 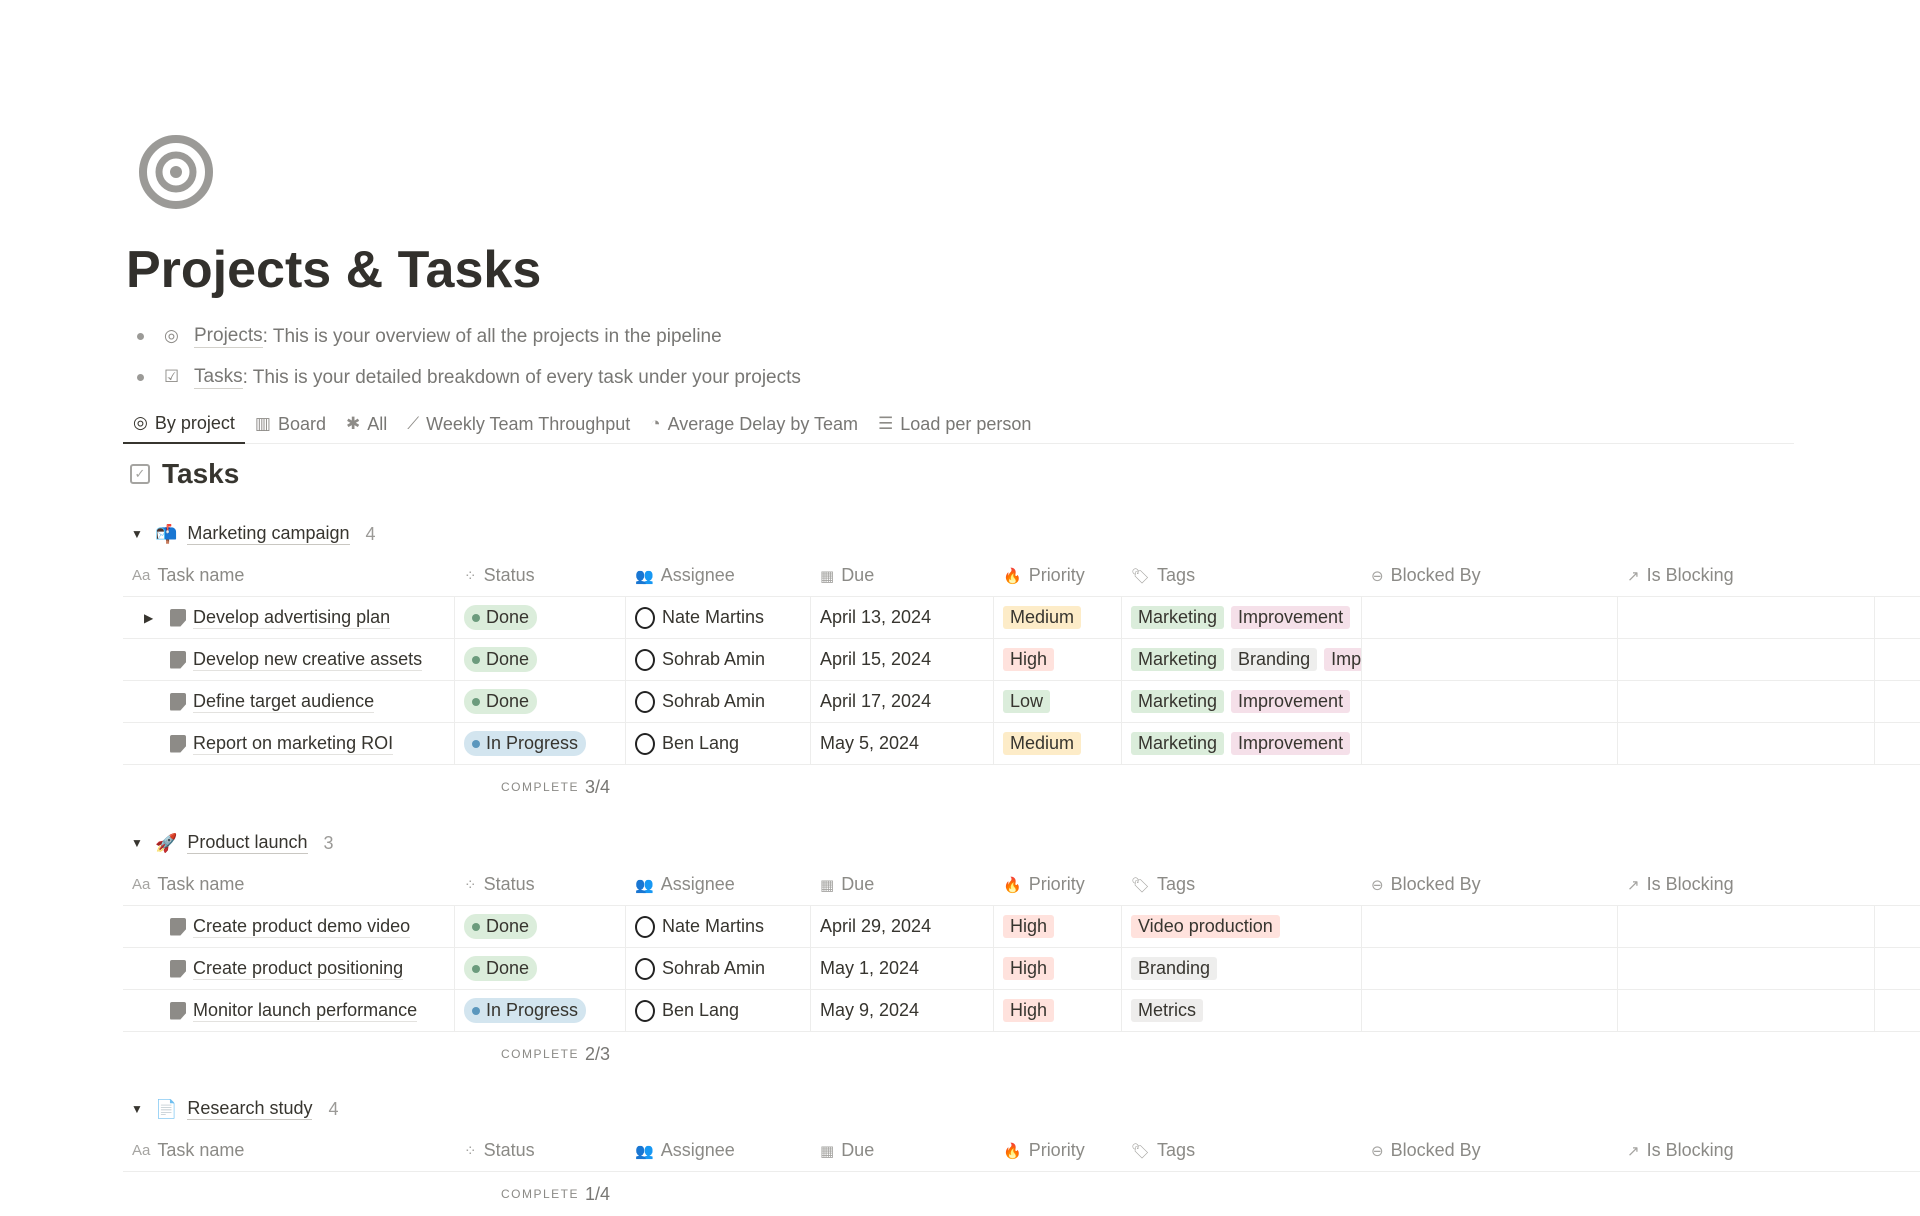 I want to click on group-header: ▼ 🚀 Product launch 3, so click(x=1021, y=843).